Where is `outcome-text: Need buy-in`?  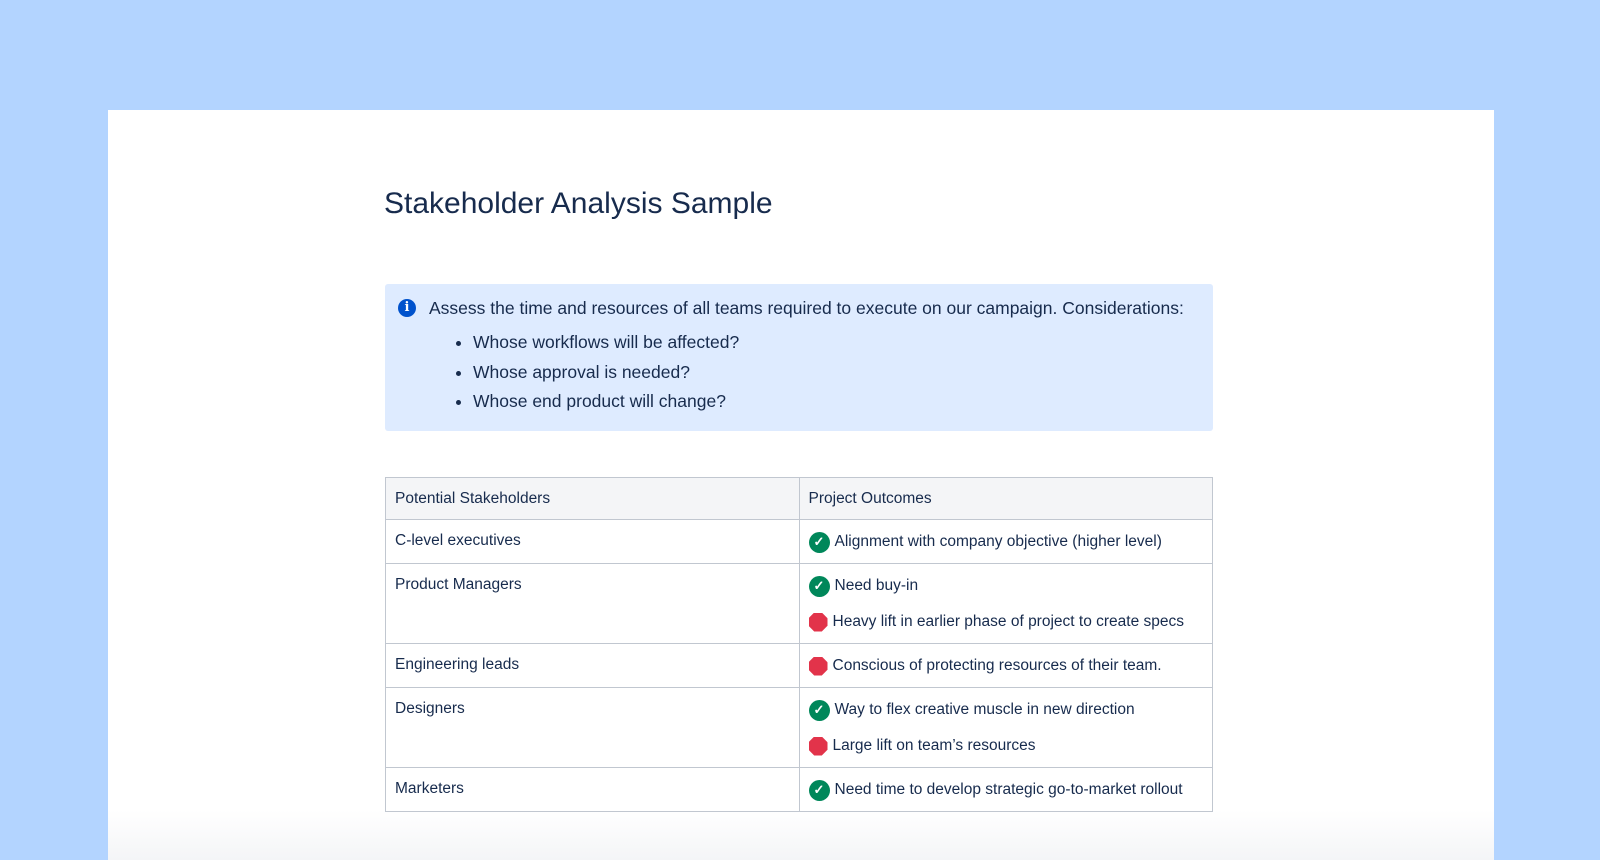 outcome-text: Need buy-in is located at coordinates (876, 585).